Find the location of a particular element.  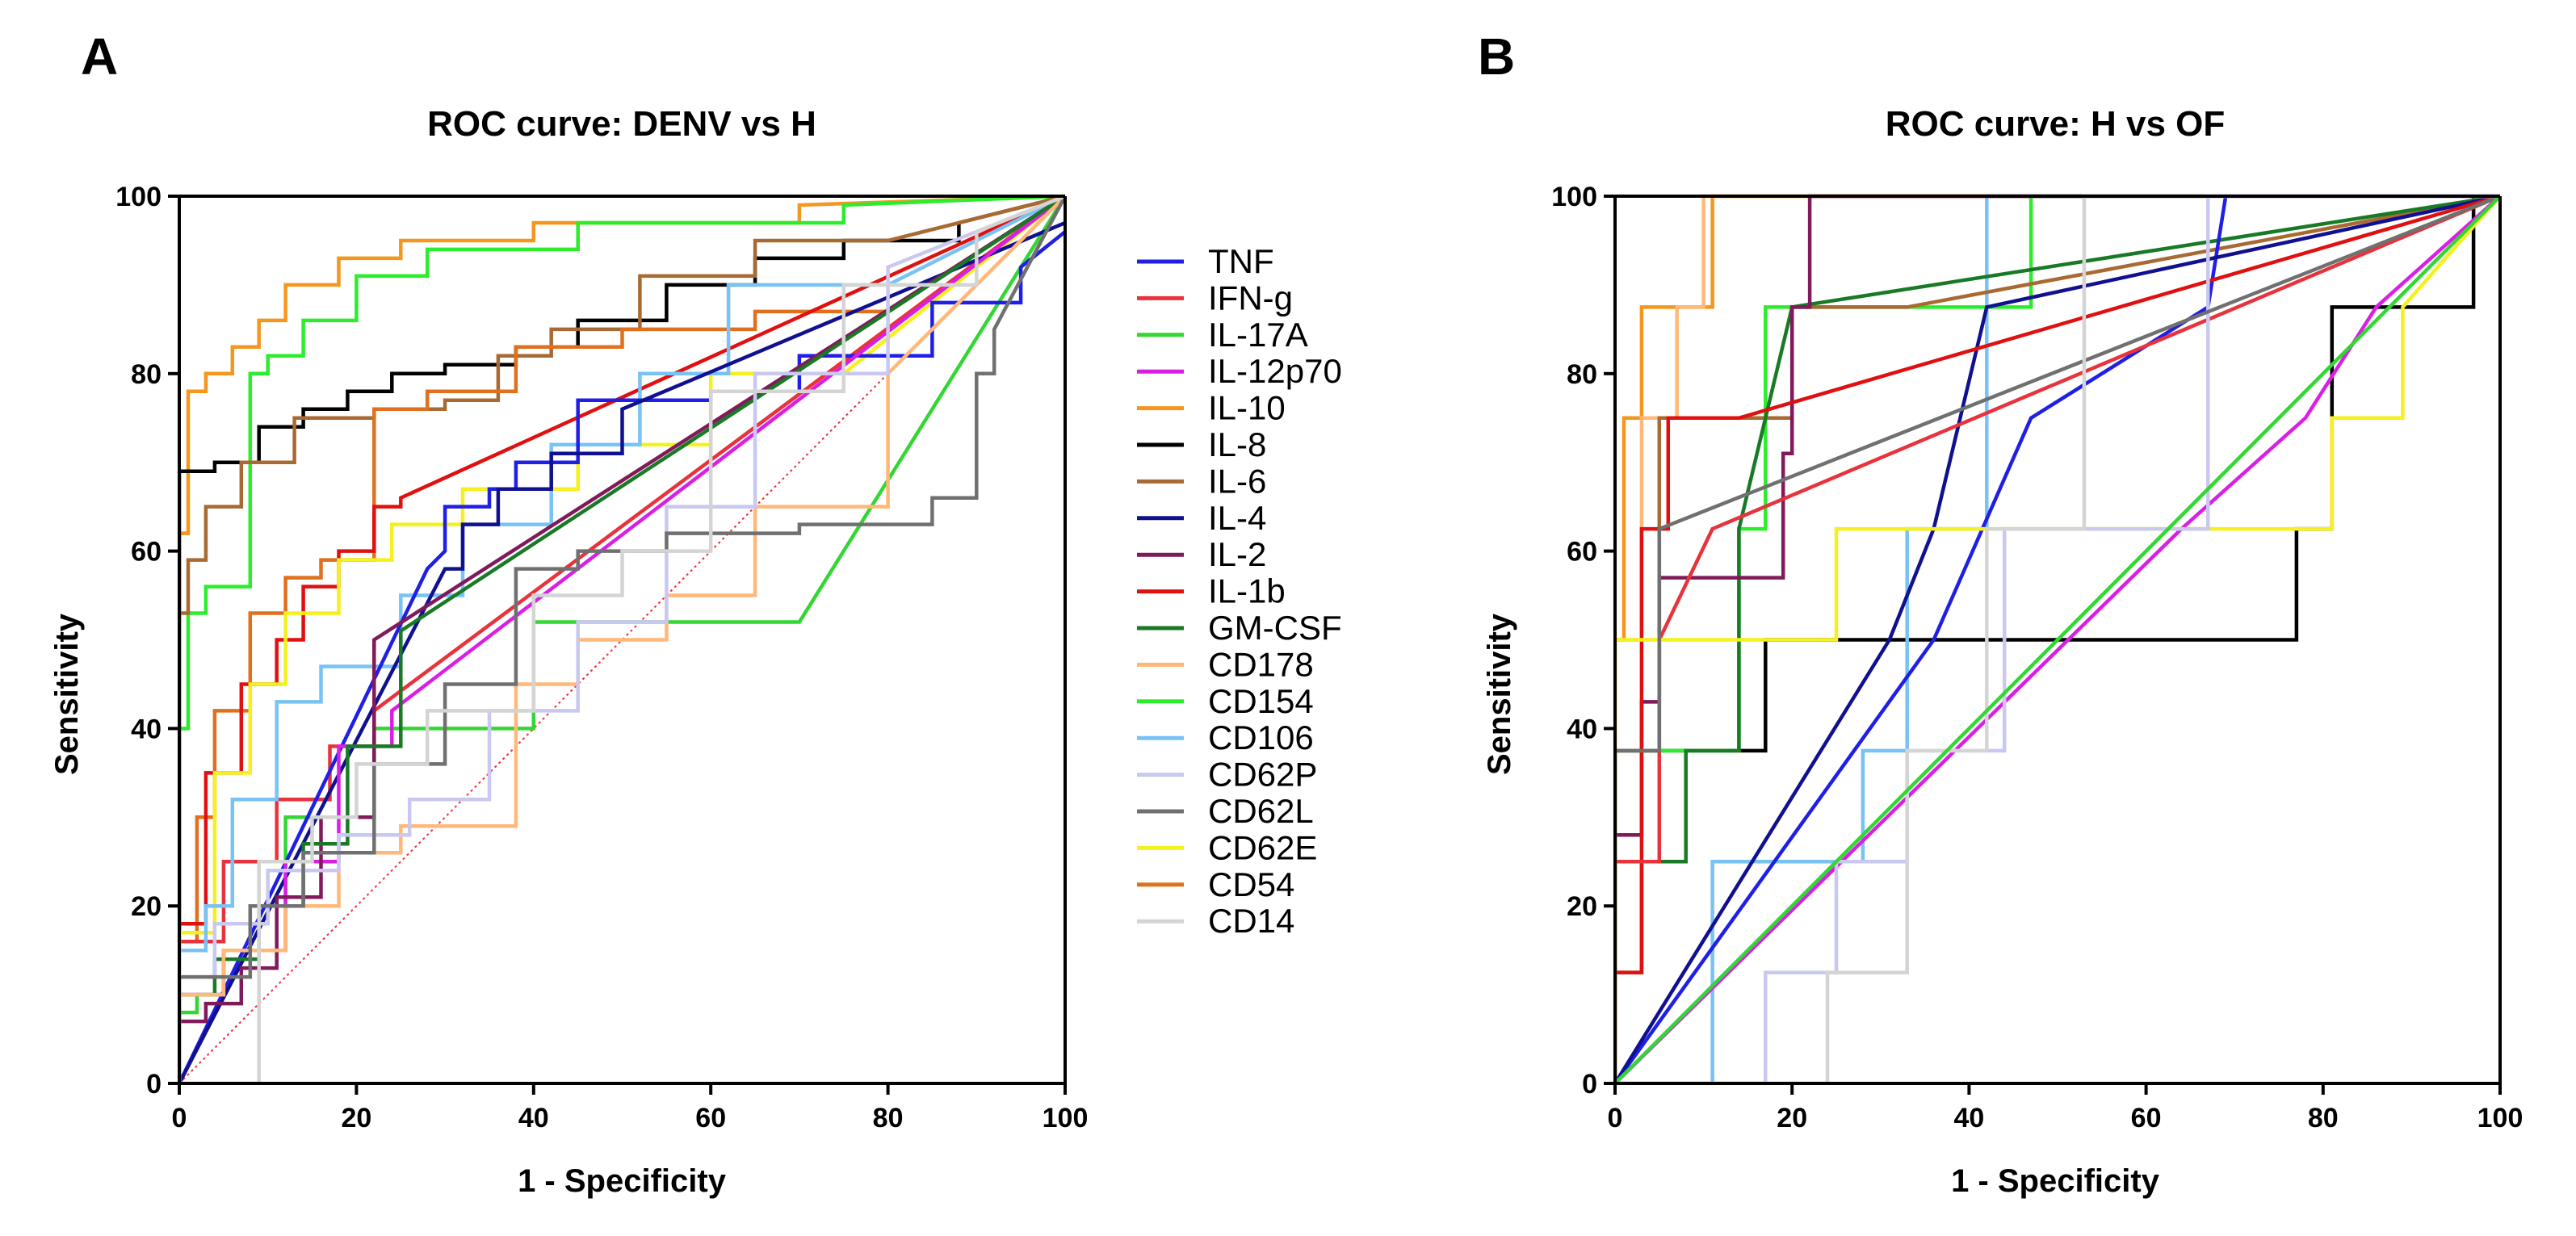

panel-b-title: ROC curve: H vs OF is located at coordinates (2056, 124).